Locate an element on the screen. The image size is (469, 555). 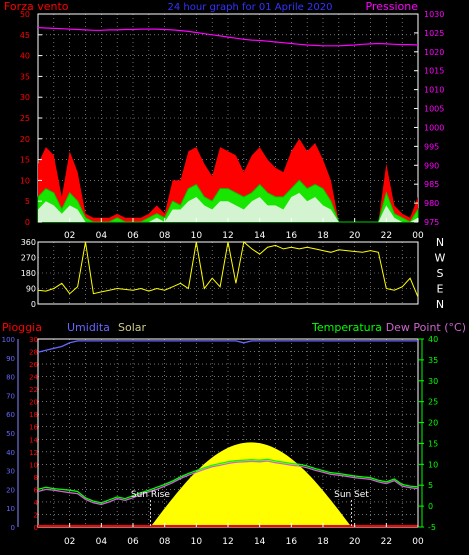
dewpoint-axis-label: Dew Point (°C) is located at coordinates (426, 327).